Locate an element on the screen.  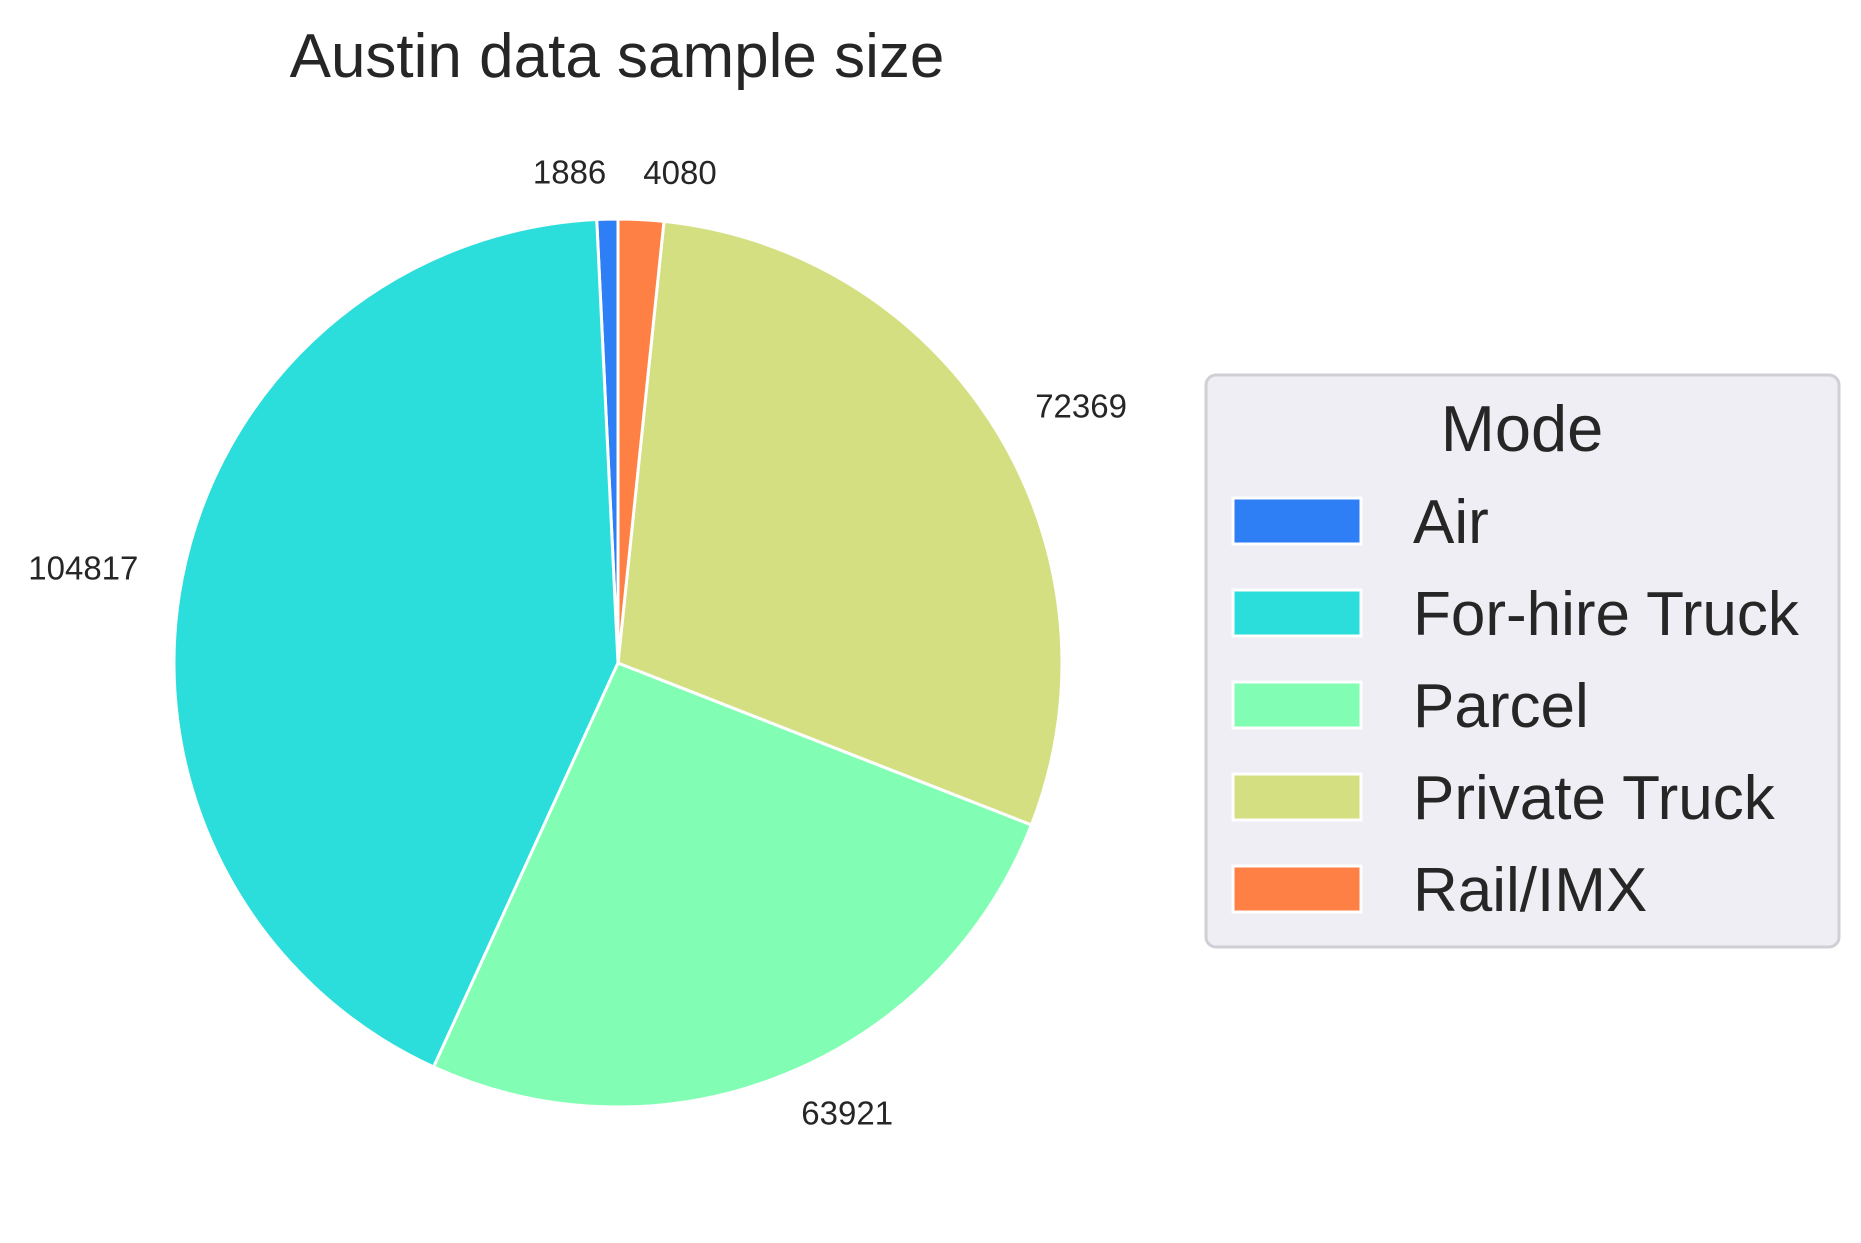
legend-label: Private Truck is located at coordinates (1594, 798).